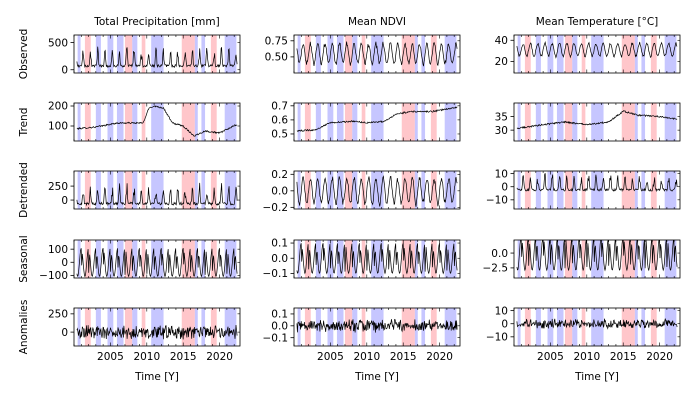 The image size is (700, 400). What do you see at coordinates (330, 357) in the screenshot?
I see `x-tick-label: 2005` at bounding box center [330, 357].